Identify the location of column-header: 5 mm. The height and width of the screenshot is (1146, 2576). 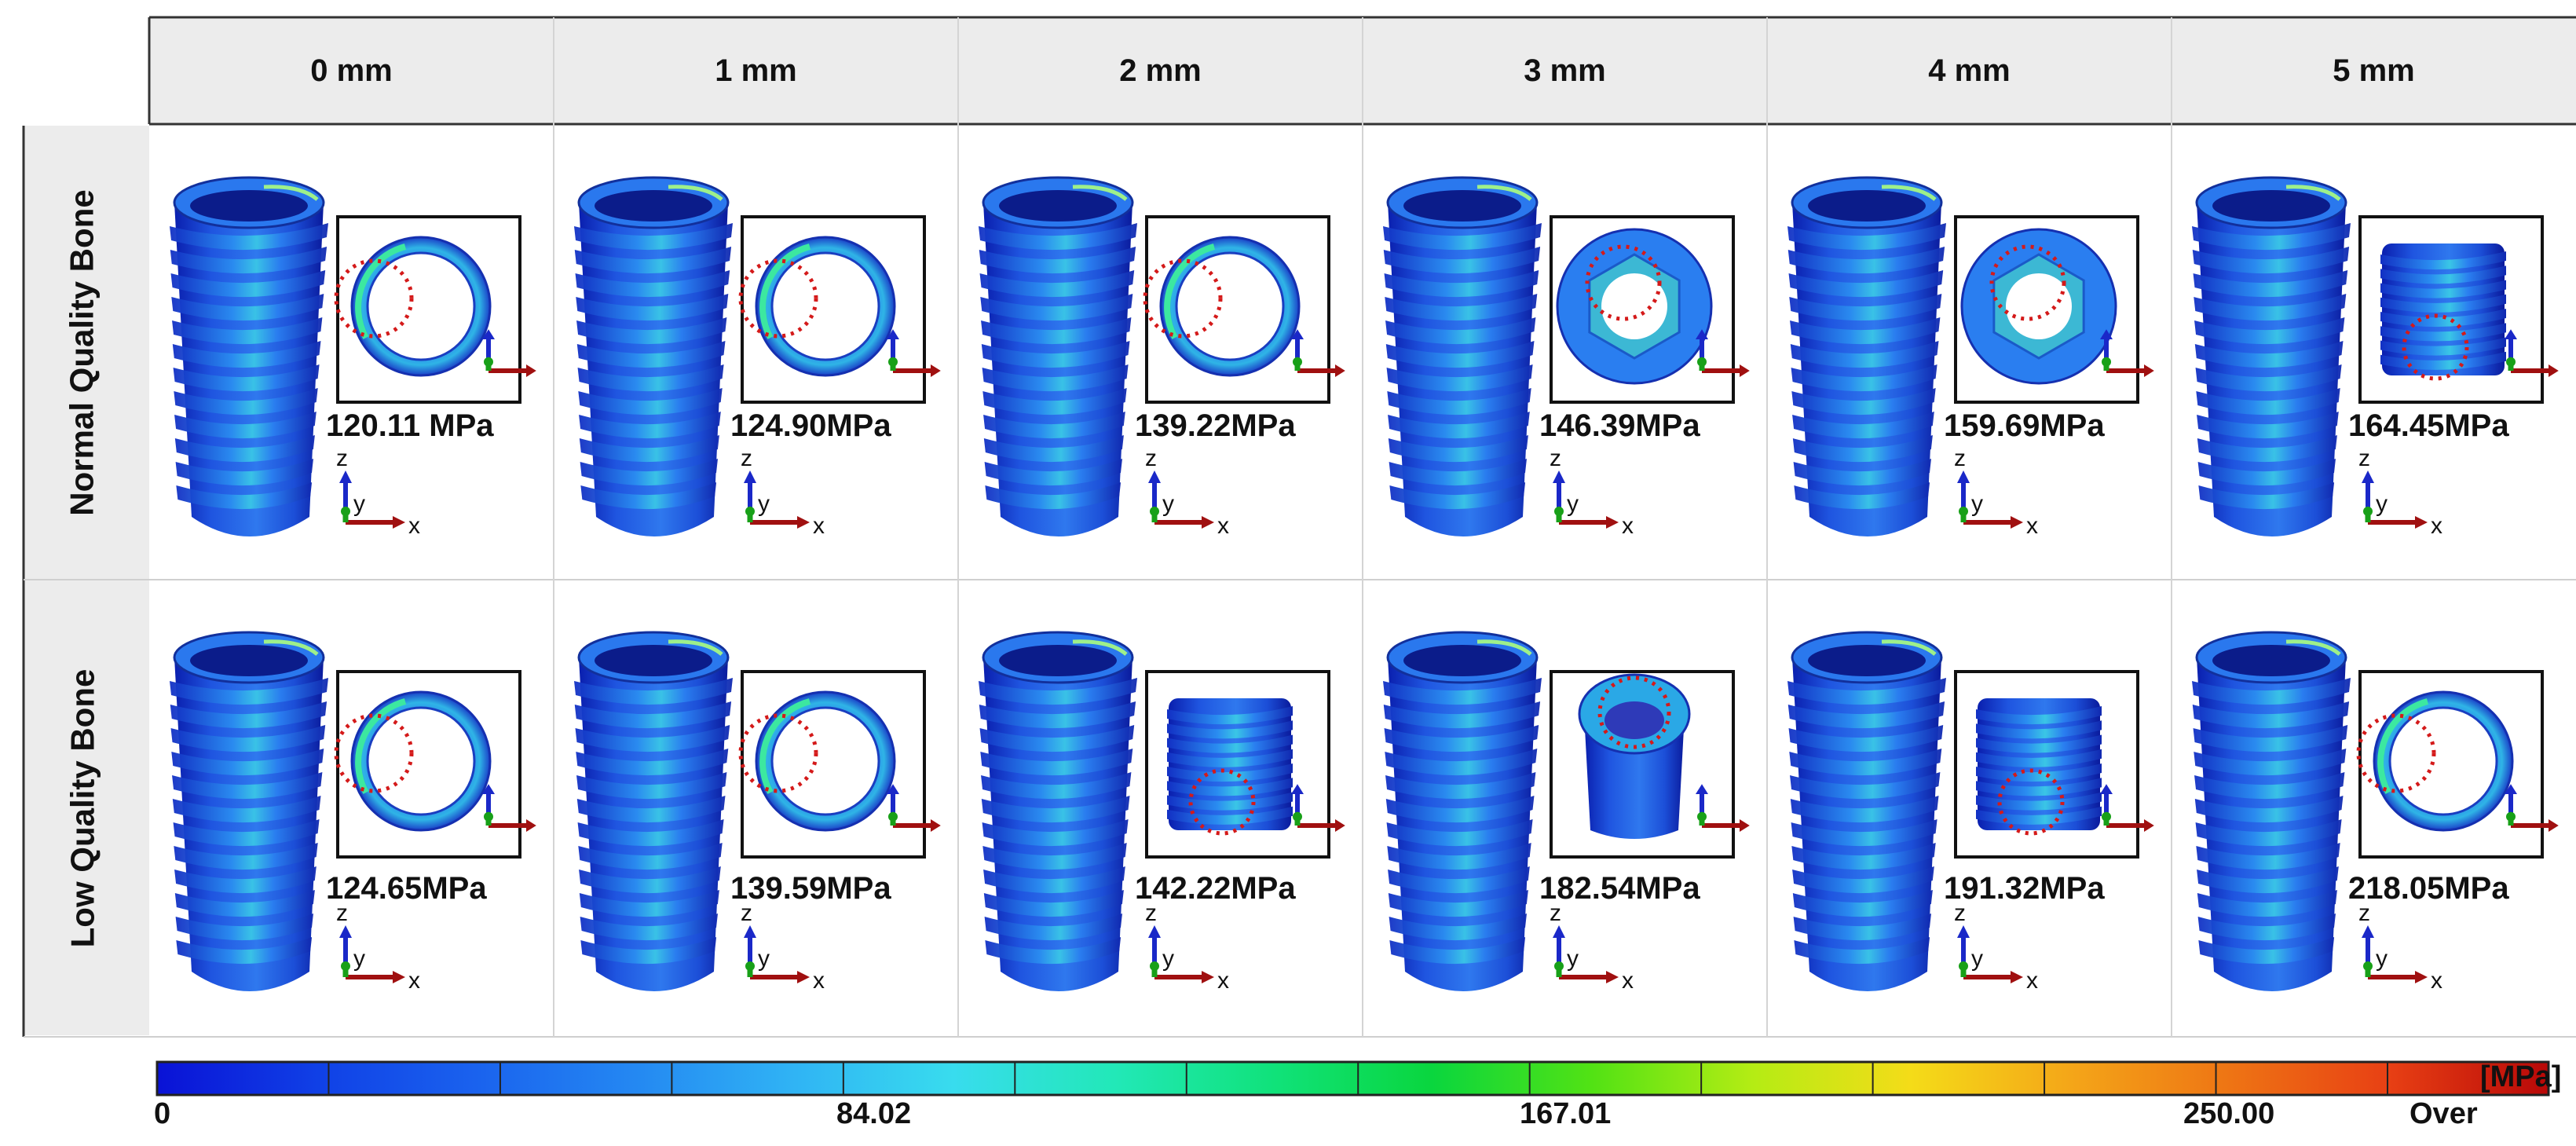
(2374, 70).